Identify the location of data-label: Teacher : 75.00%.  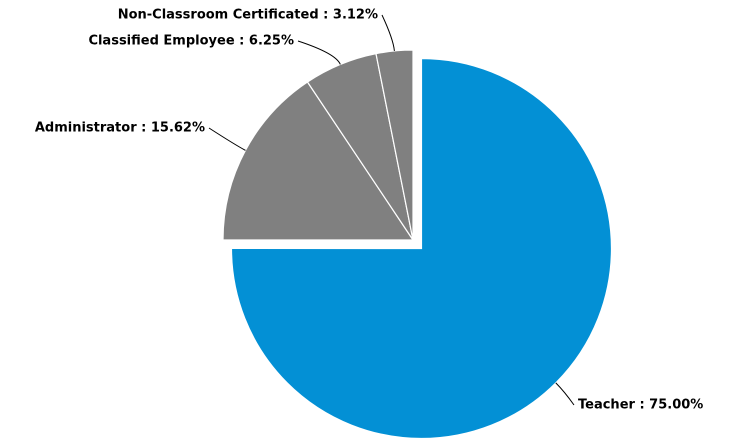
(640, 405).